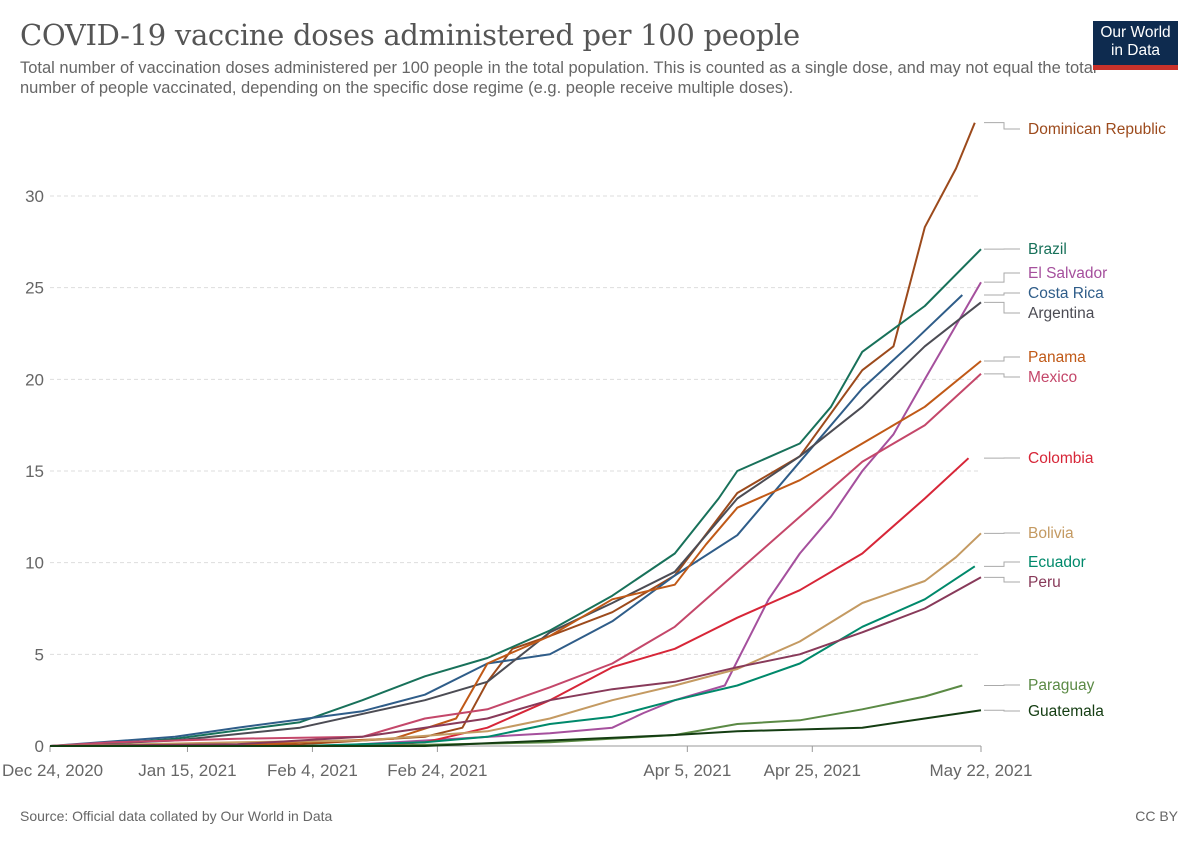 This screenshot has height=847, width=1200. I want to click on y-tick-label: 25, so click(34, 288).